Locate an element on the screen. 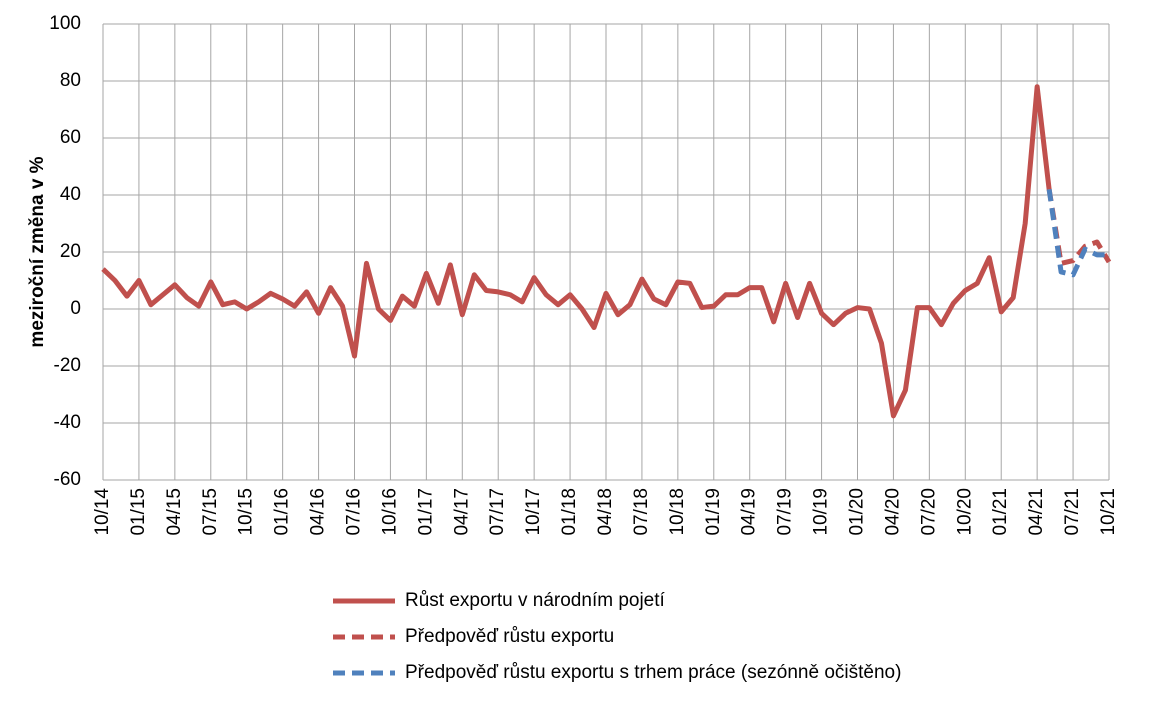 The image size is (1159, 701). x-tick-label: 10/18 is located at coordinates (677, 512).